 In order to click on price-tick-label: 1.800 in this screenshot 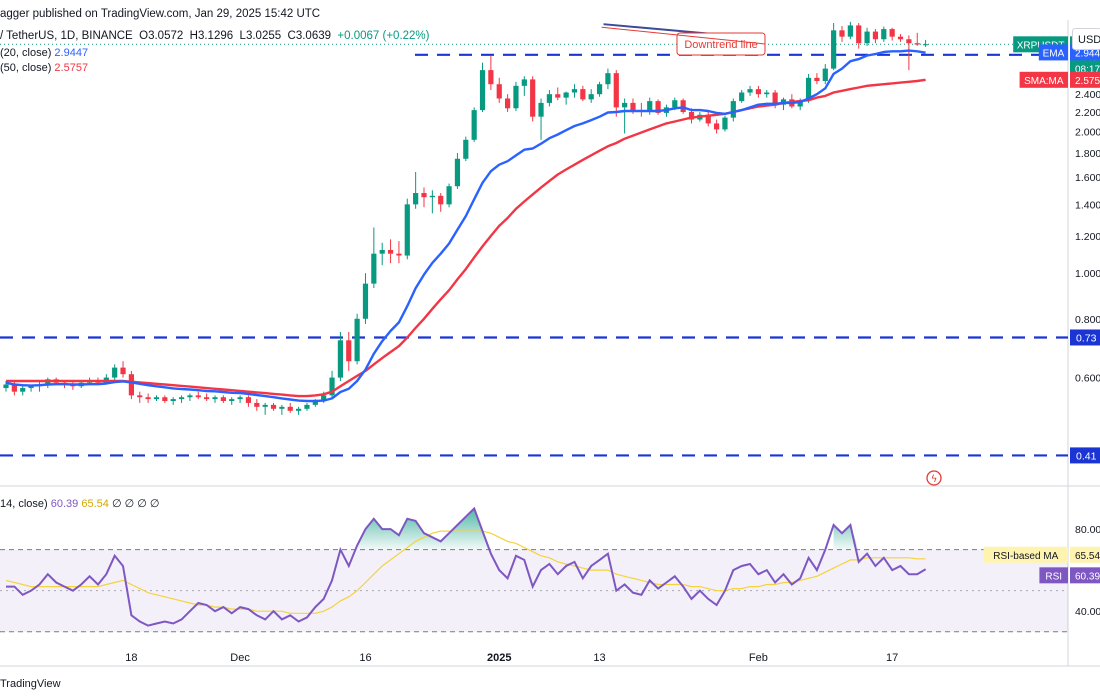, I will do `click(1087, 154)`.